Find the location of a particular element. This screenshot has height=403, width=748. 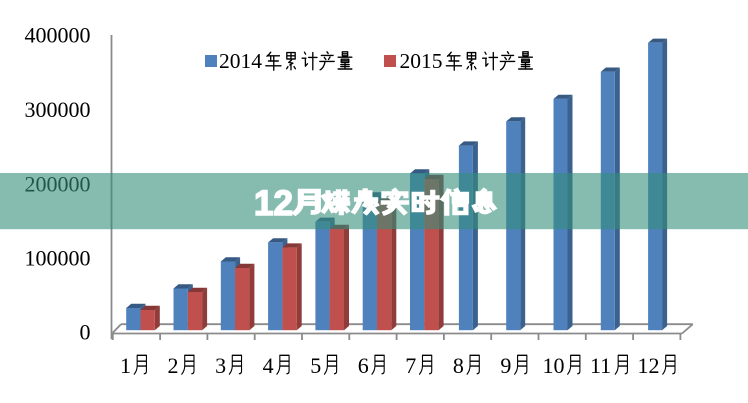

svg-text: 9 is located at coordinates (505, 365).